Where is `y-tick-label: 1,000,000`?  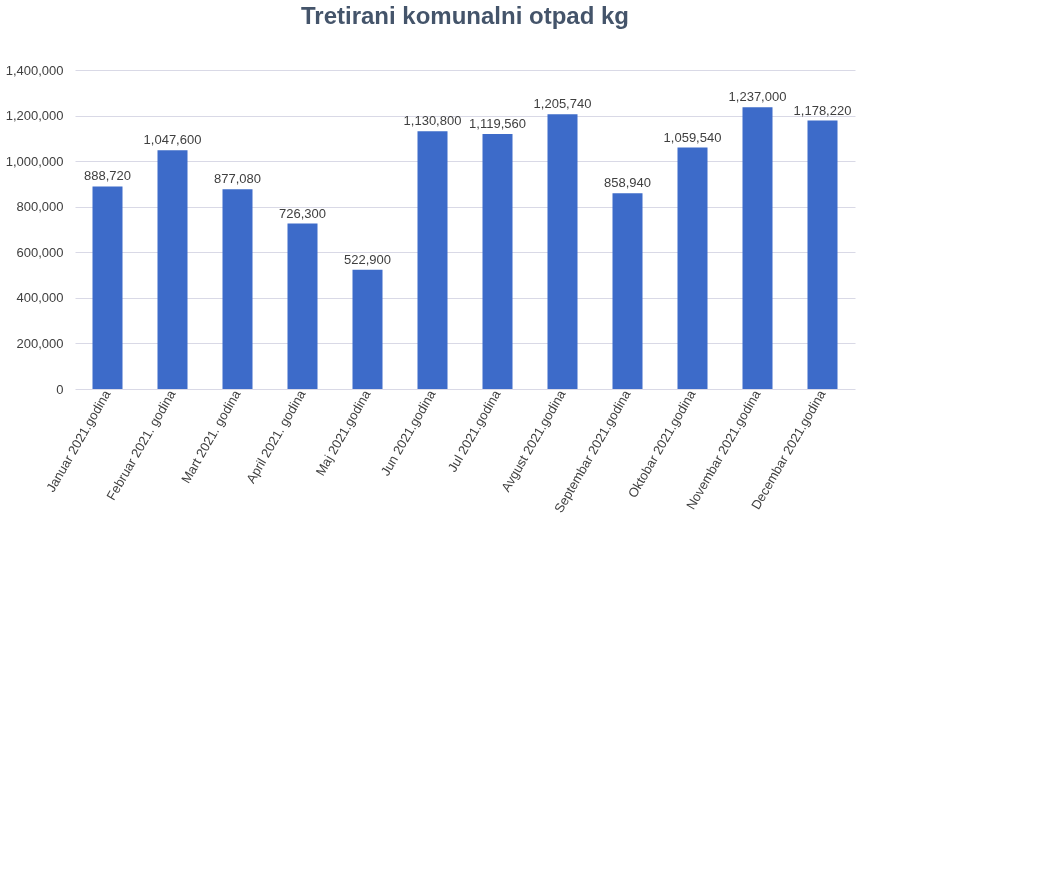
y-tick-label: 1,000,000 is located at coordinates (34, 161).